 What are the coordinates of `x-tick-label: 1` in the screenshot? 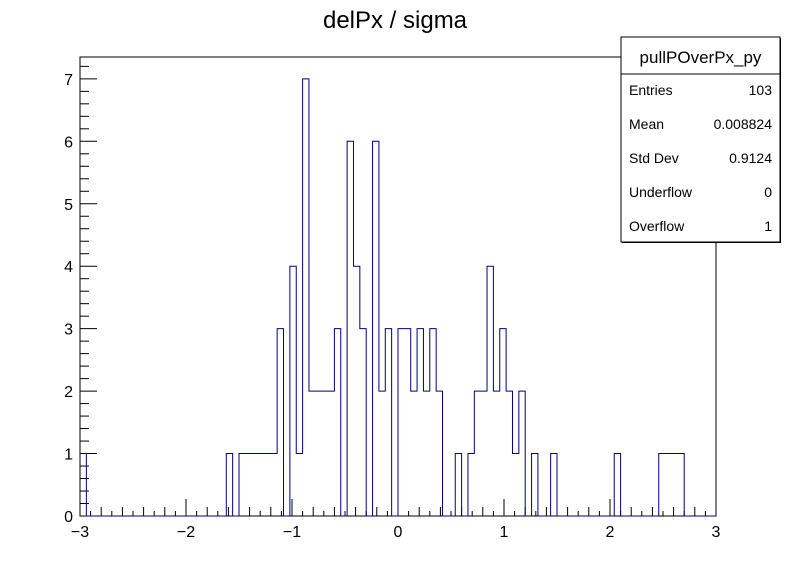 It's located at (504, 532).